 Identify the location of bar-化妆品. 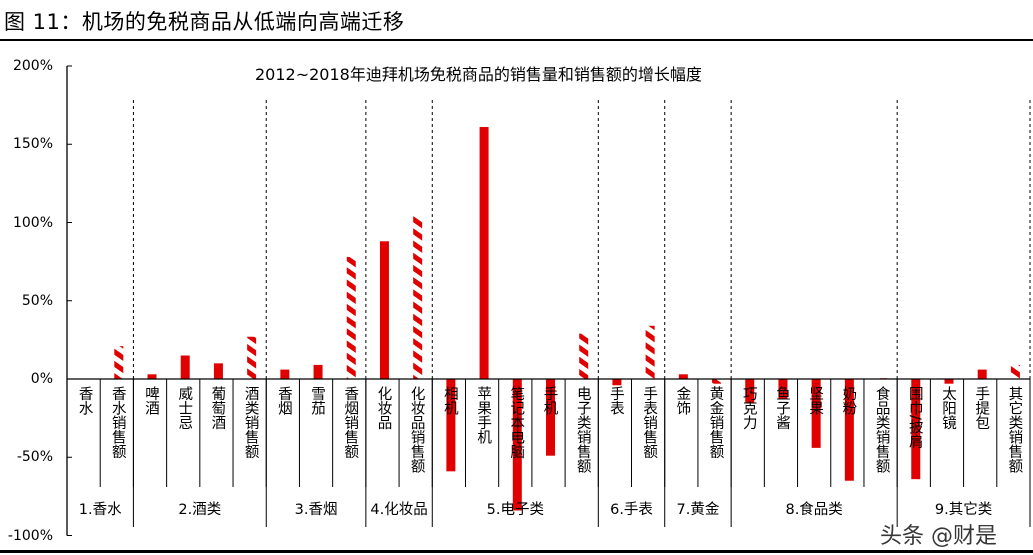
(384, 310).